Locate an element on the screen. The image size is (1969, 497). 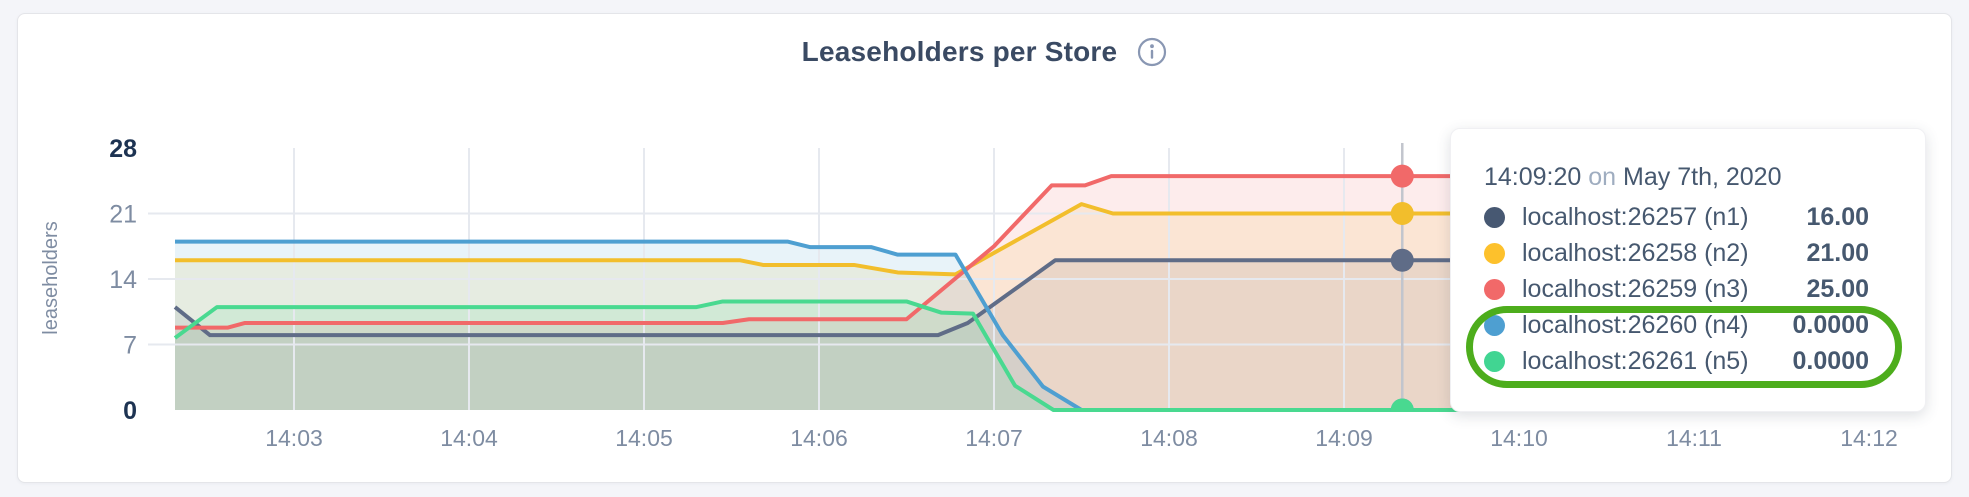
area-localhost:26261 (n5) is located at coordinates (822, 355).